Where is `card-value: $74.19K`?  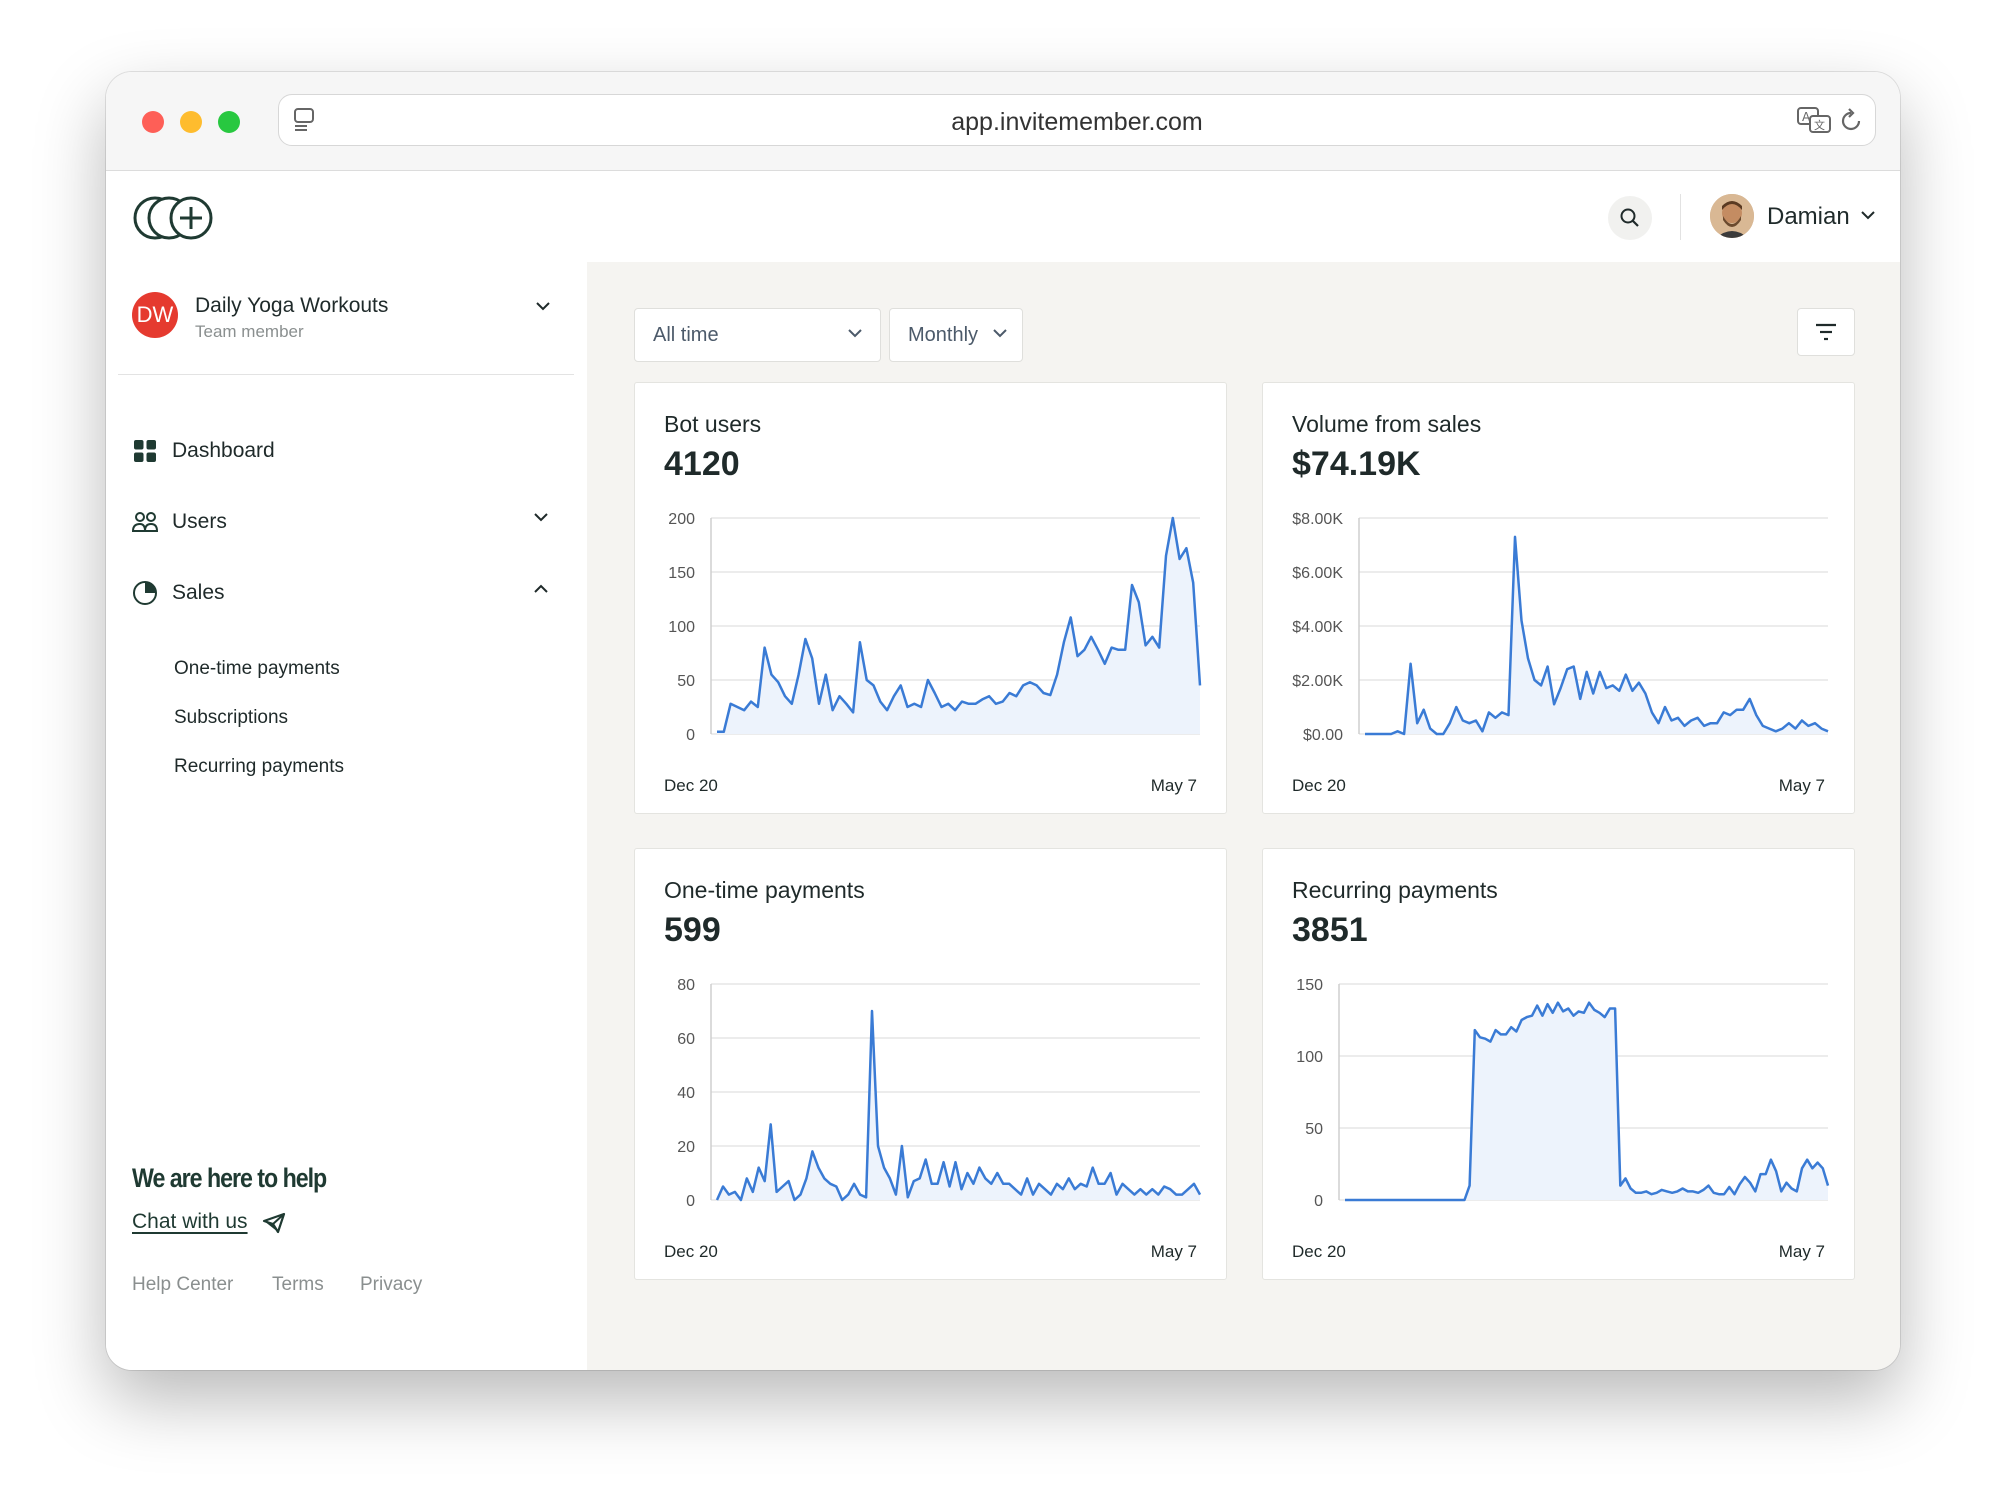 card-value: $74.19K is located at coordinates (1356, 464).